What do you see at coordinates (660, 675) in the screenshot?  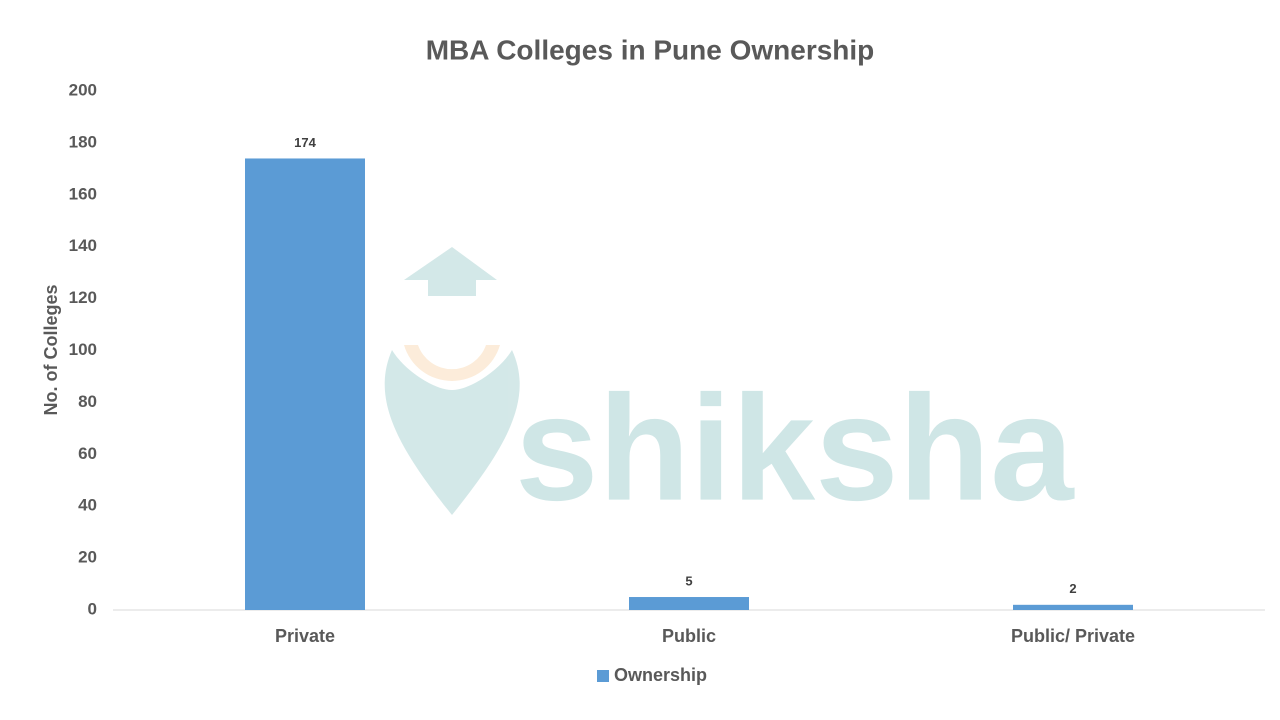 I see `legend-label: Ownership` at bounding box center [660, 675].